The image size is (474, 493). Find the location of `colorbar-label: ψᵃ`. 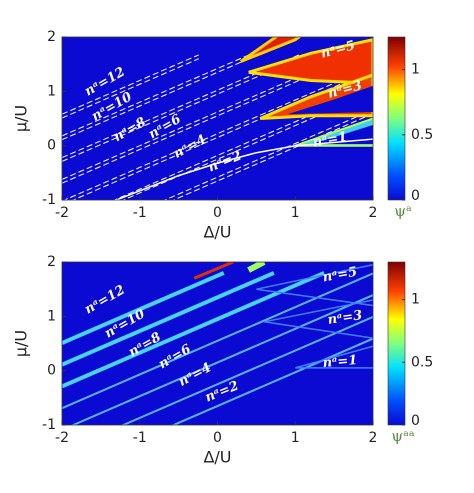

colorbar-label: ψᵃ is located at coordinates (403, 211).